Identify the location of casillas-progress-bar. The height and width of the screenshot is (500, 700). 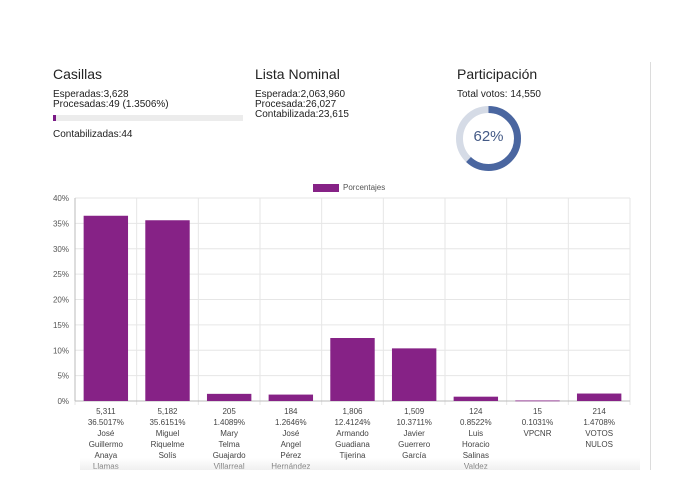
(148, 118).